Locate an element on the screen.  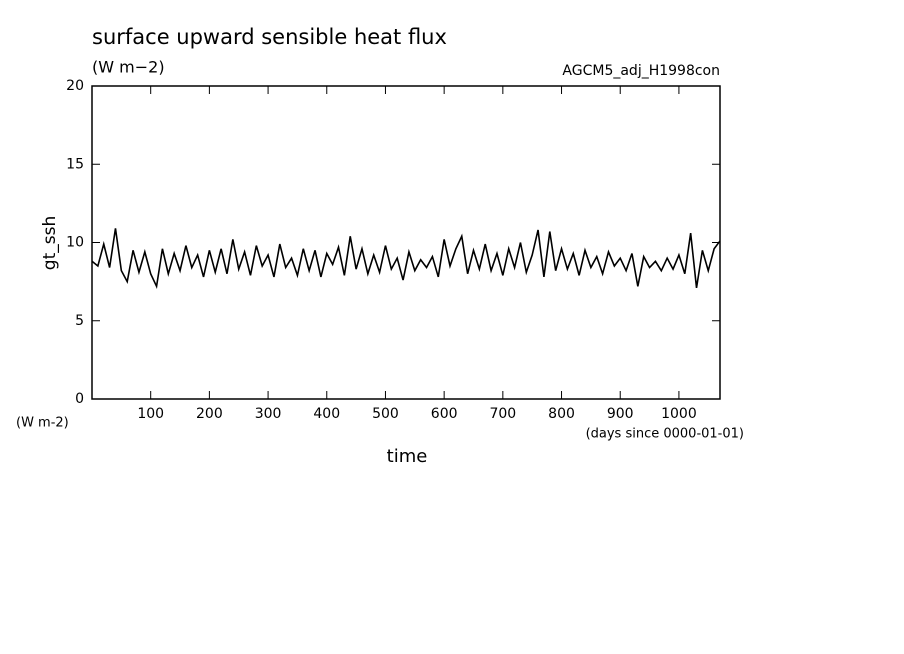
y-tick-label: 10 is located at coordinates (75, 243).